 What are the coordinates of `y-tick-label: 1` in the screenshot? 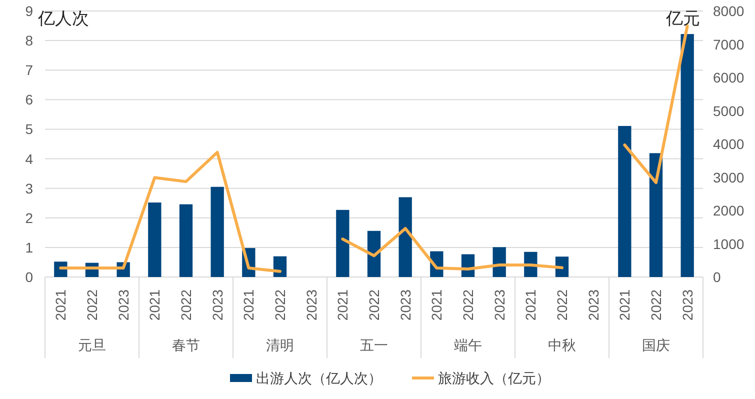 It's located at (29, 247).